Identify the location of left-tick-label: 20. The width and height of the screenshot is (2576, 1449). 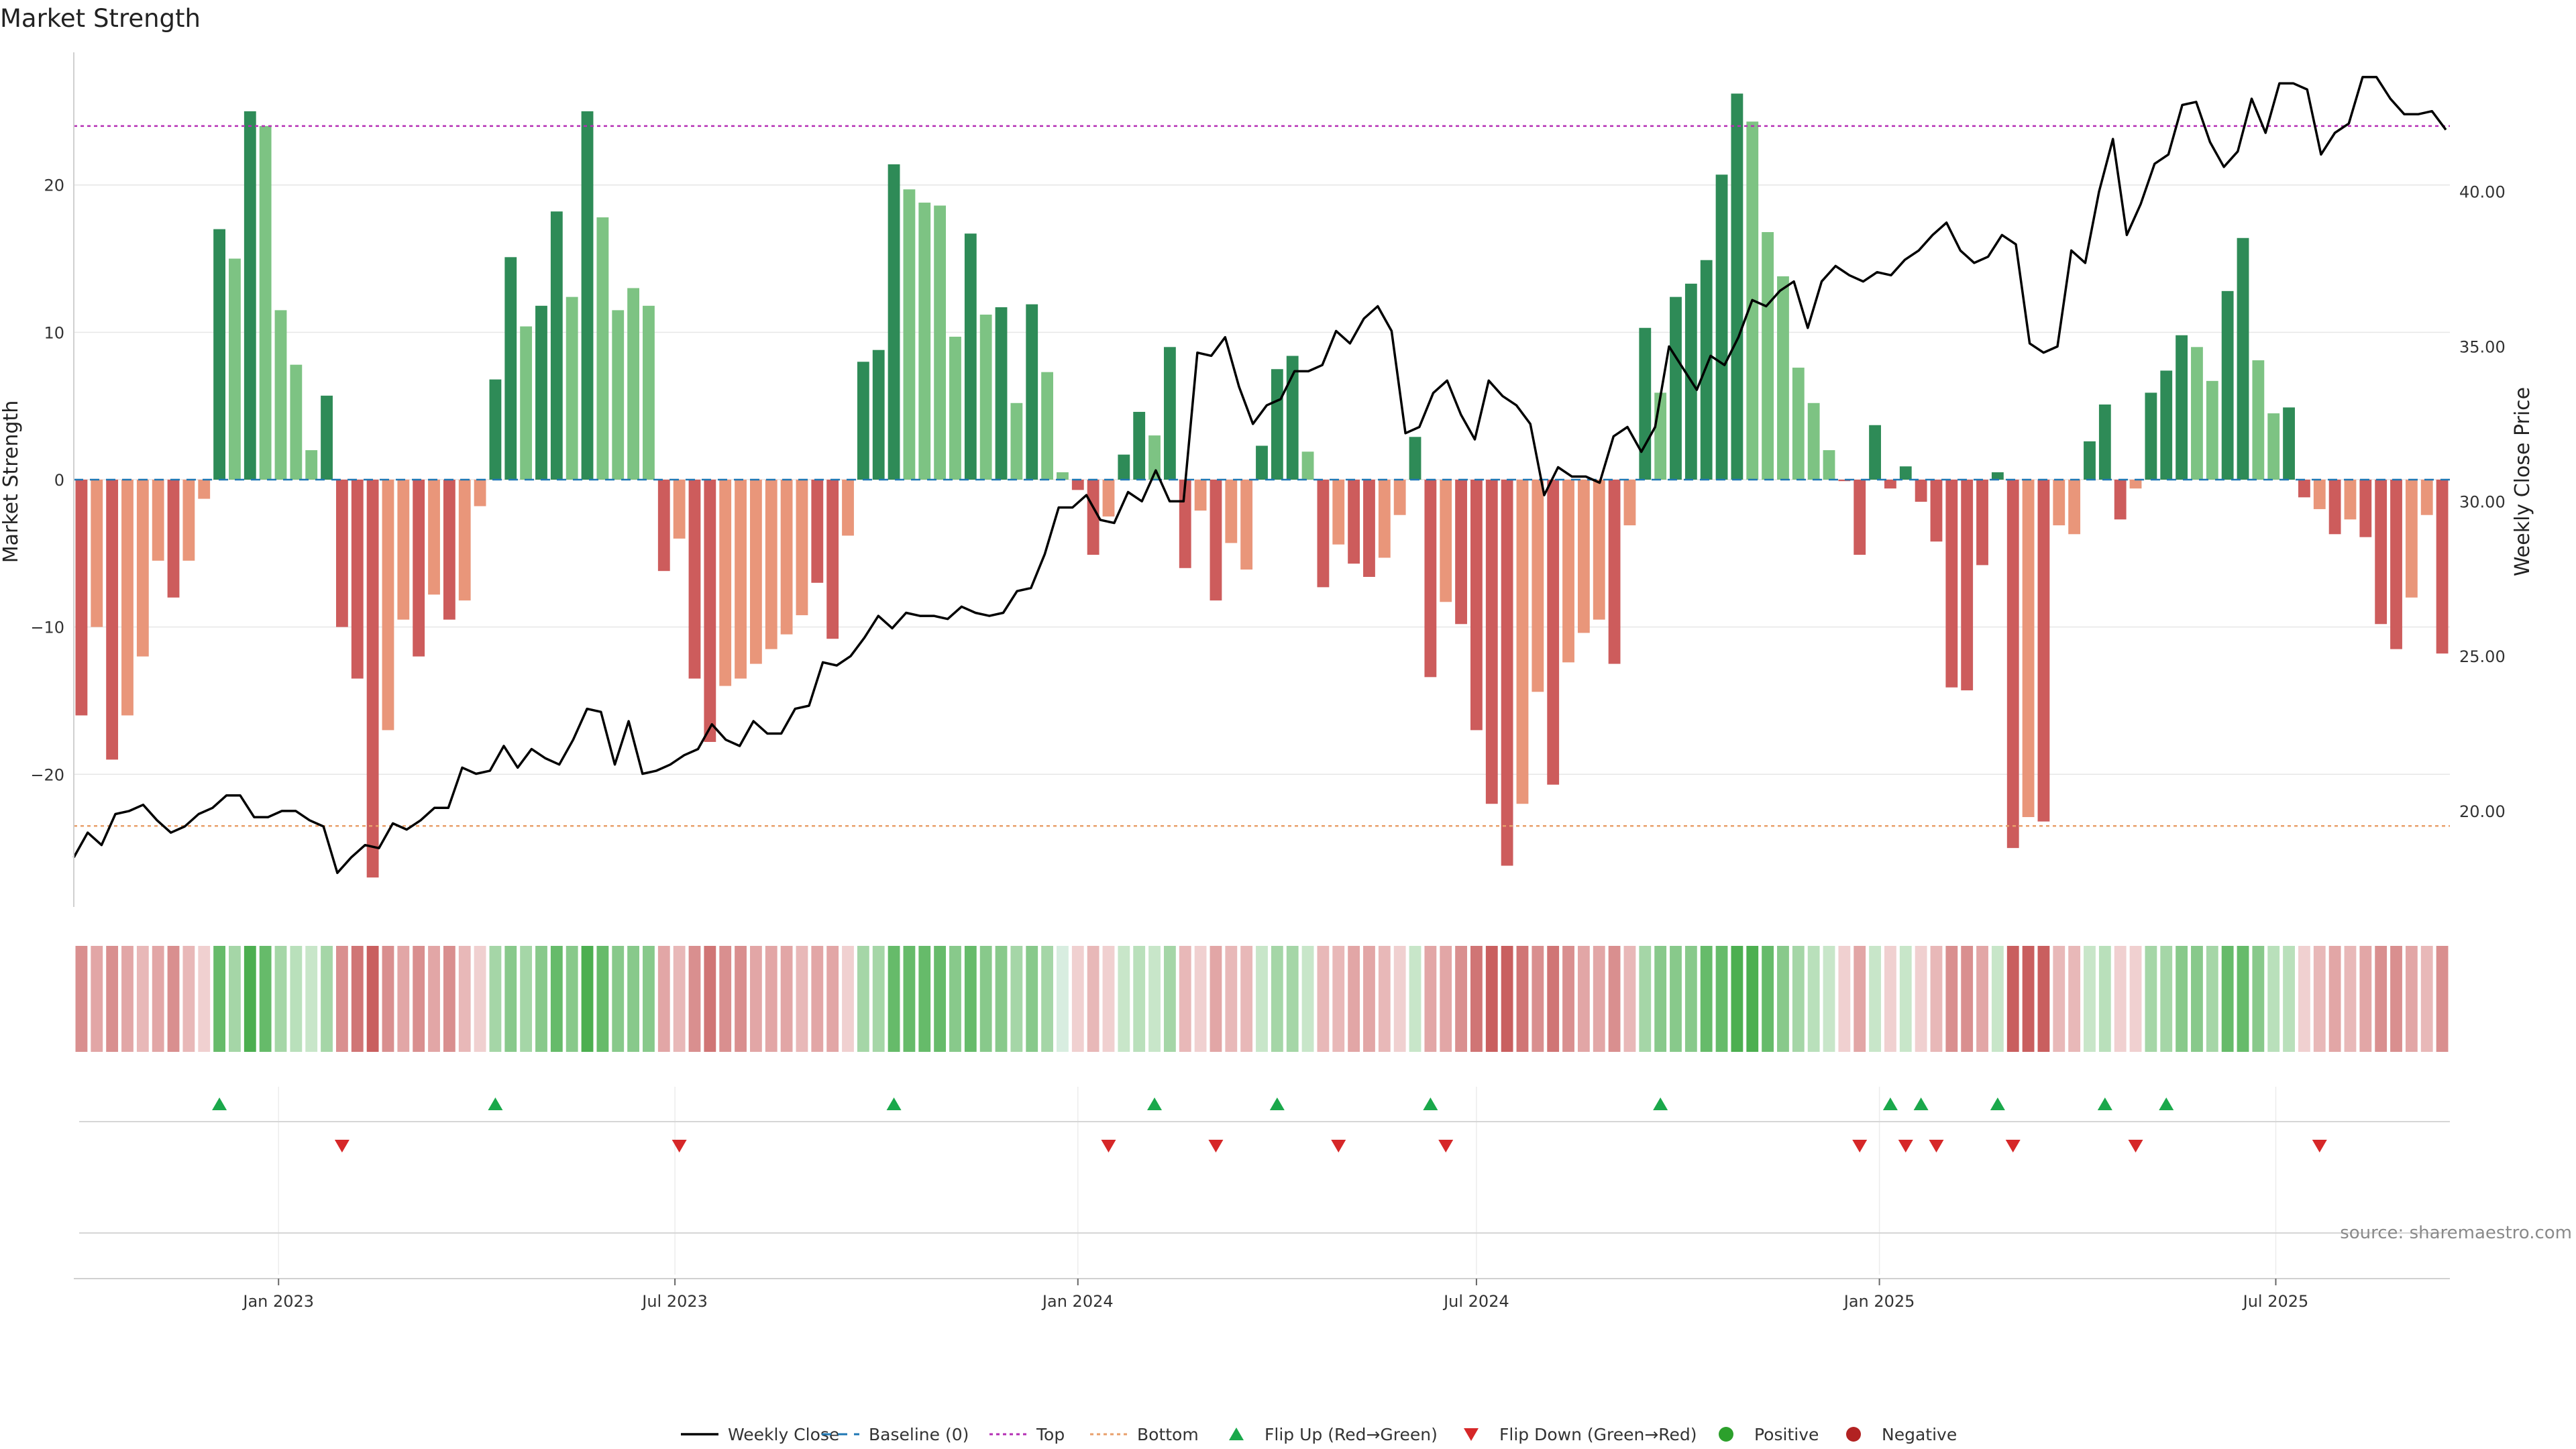
(54, 185).